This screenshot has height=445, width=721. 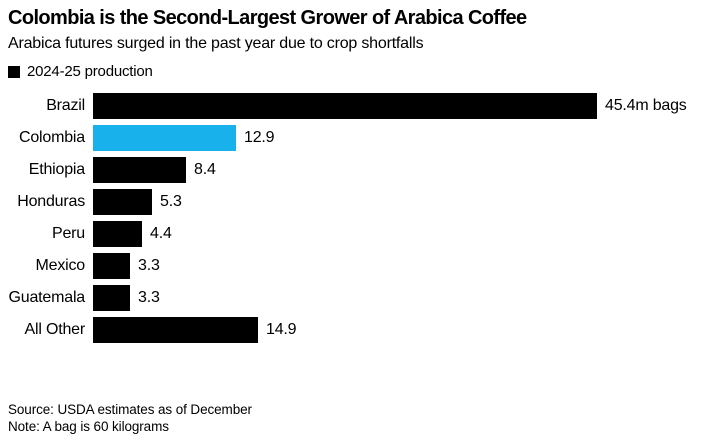 I want to click on legend-swatch-icon, so click(x=14, y=72).